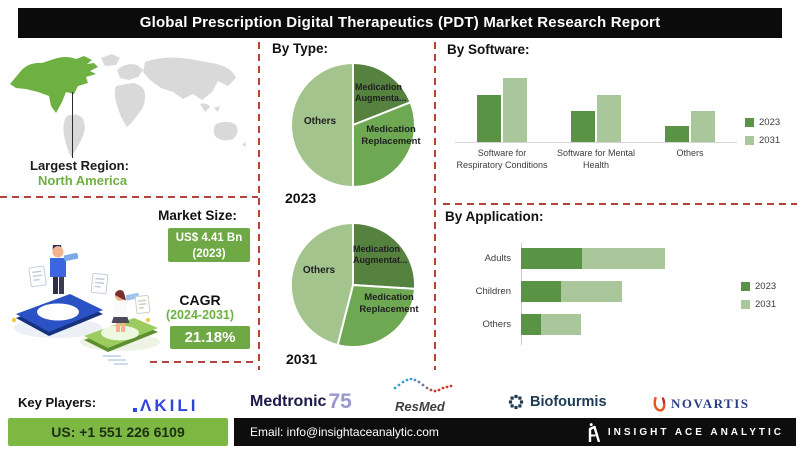  What do you see at coordinates (690, 153) in the screenshot?
I see `software-category-others: Others` at bounding box center [690, 153].